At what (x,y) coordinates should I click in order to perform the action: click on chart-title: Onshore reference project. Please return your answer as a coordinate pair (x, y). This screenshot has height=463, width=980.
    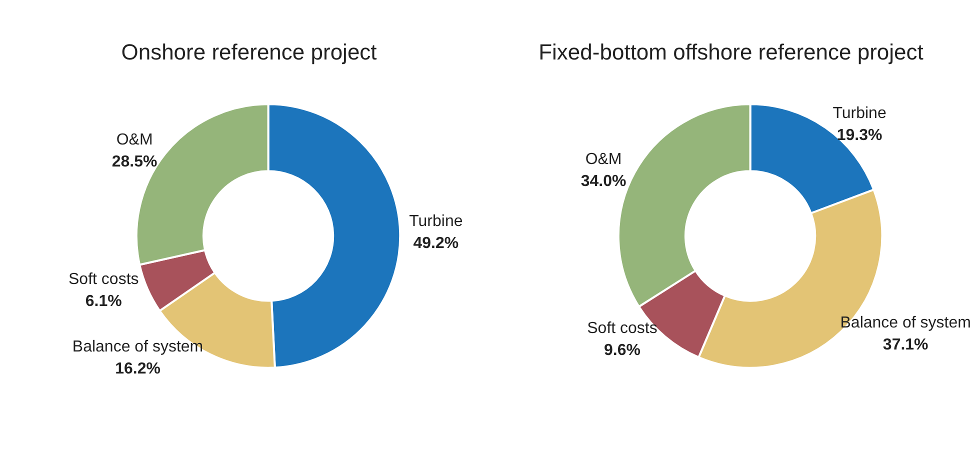
    Looking at the image, I should click on (249, 52).